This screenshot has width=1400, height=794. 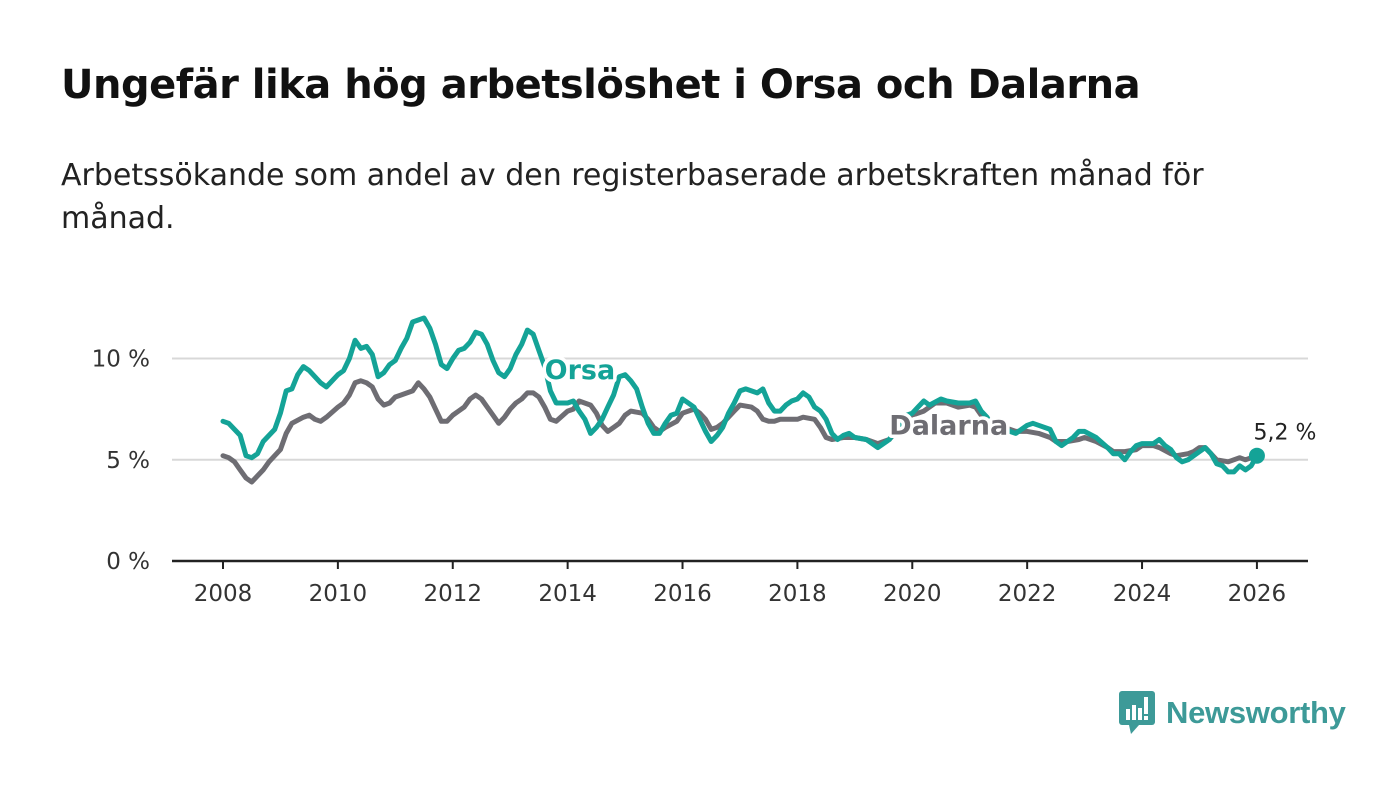 What do you see at coordinates (1256, 455) in the screenshot?
I see `end-point-marker` at bounding box center [1256, 455].